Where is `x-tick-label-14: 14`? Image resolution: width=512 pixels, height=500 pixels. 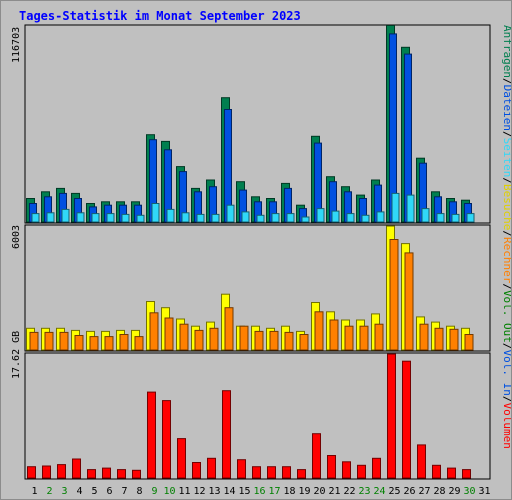 x-tick-label-14: 14 is located at coordinates (229, 491).